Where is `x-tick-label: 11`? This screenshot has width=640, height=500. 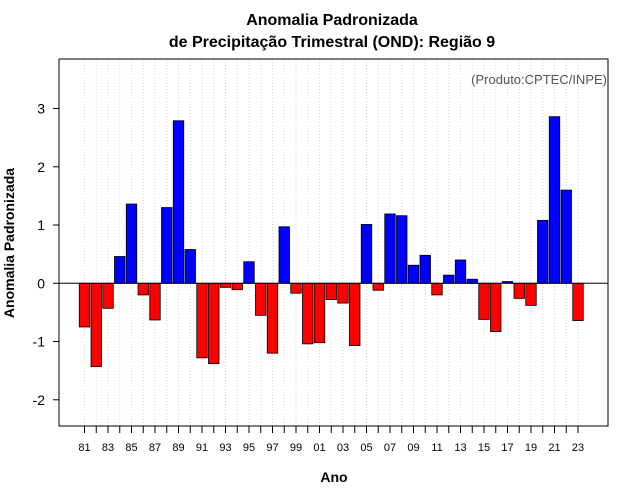
x-tick-label: 11 is located at coordinates (436, 448).